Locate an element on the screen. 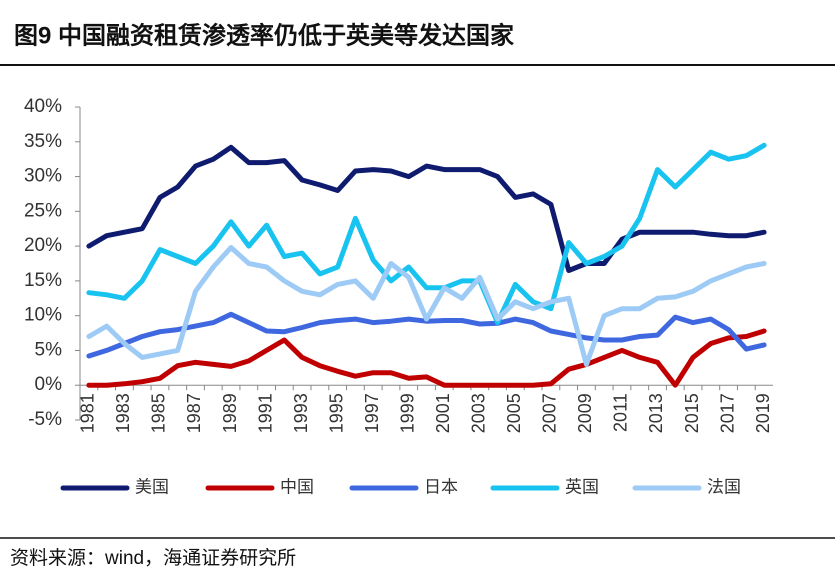 The width and height of the screenshot is (835, 578). x-tick-label: 2017 is located at coordinates (727, 413).